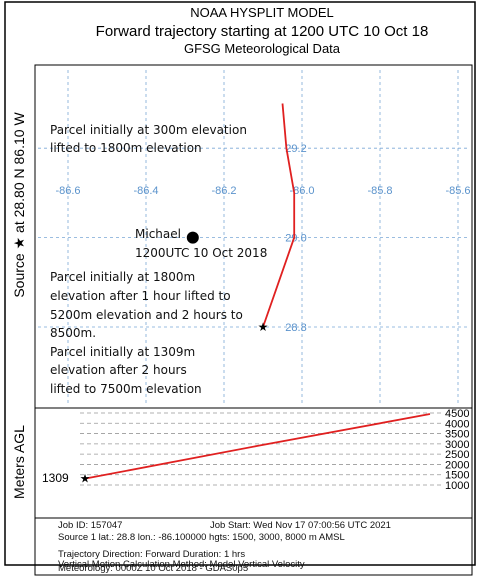 This screenshot has height=588, width=480. Describe the element at coordinates (457, 465) in the screenshot. I see `height-tick-label: 2000` at that location.